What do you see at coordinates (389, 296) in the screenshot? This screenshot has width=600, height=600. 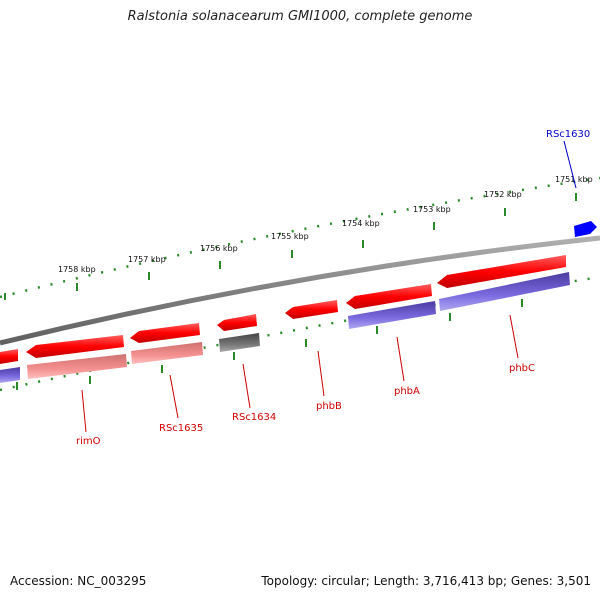 I see `gene-arrow-phba` at bounding box center [389, 296].